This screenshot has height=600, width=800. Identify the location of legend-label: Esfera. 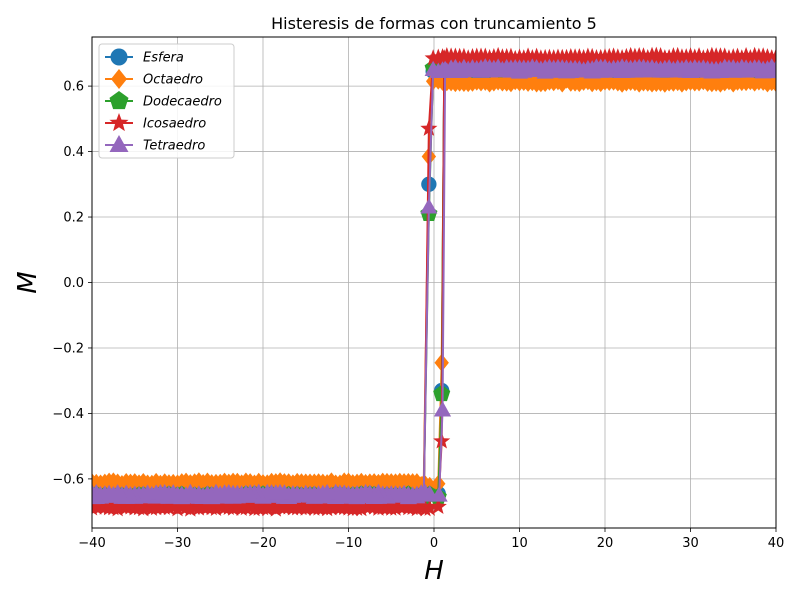
(163, 58).